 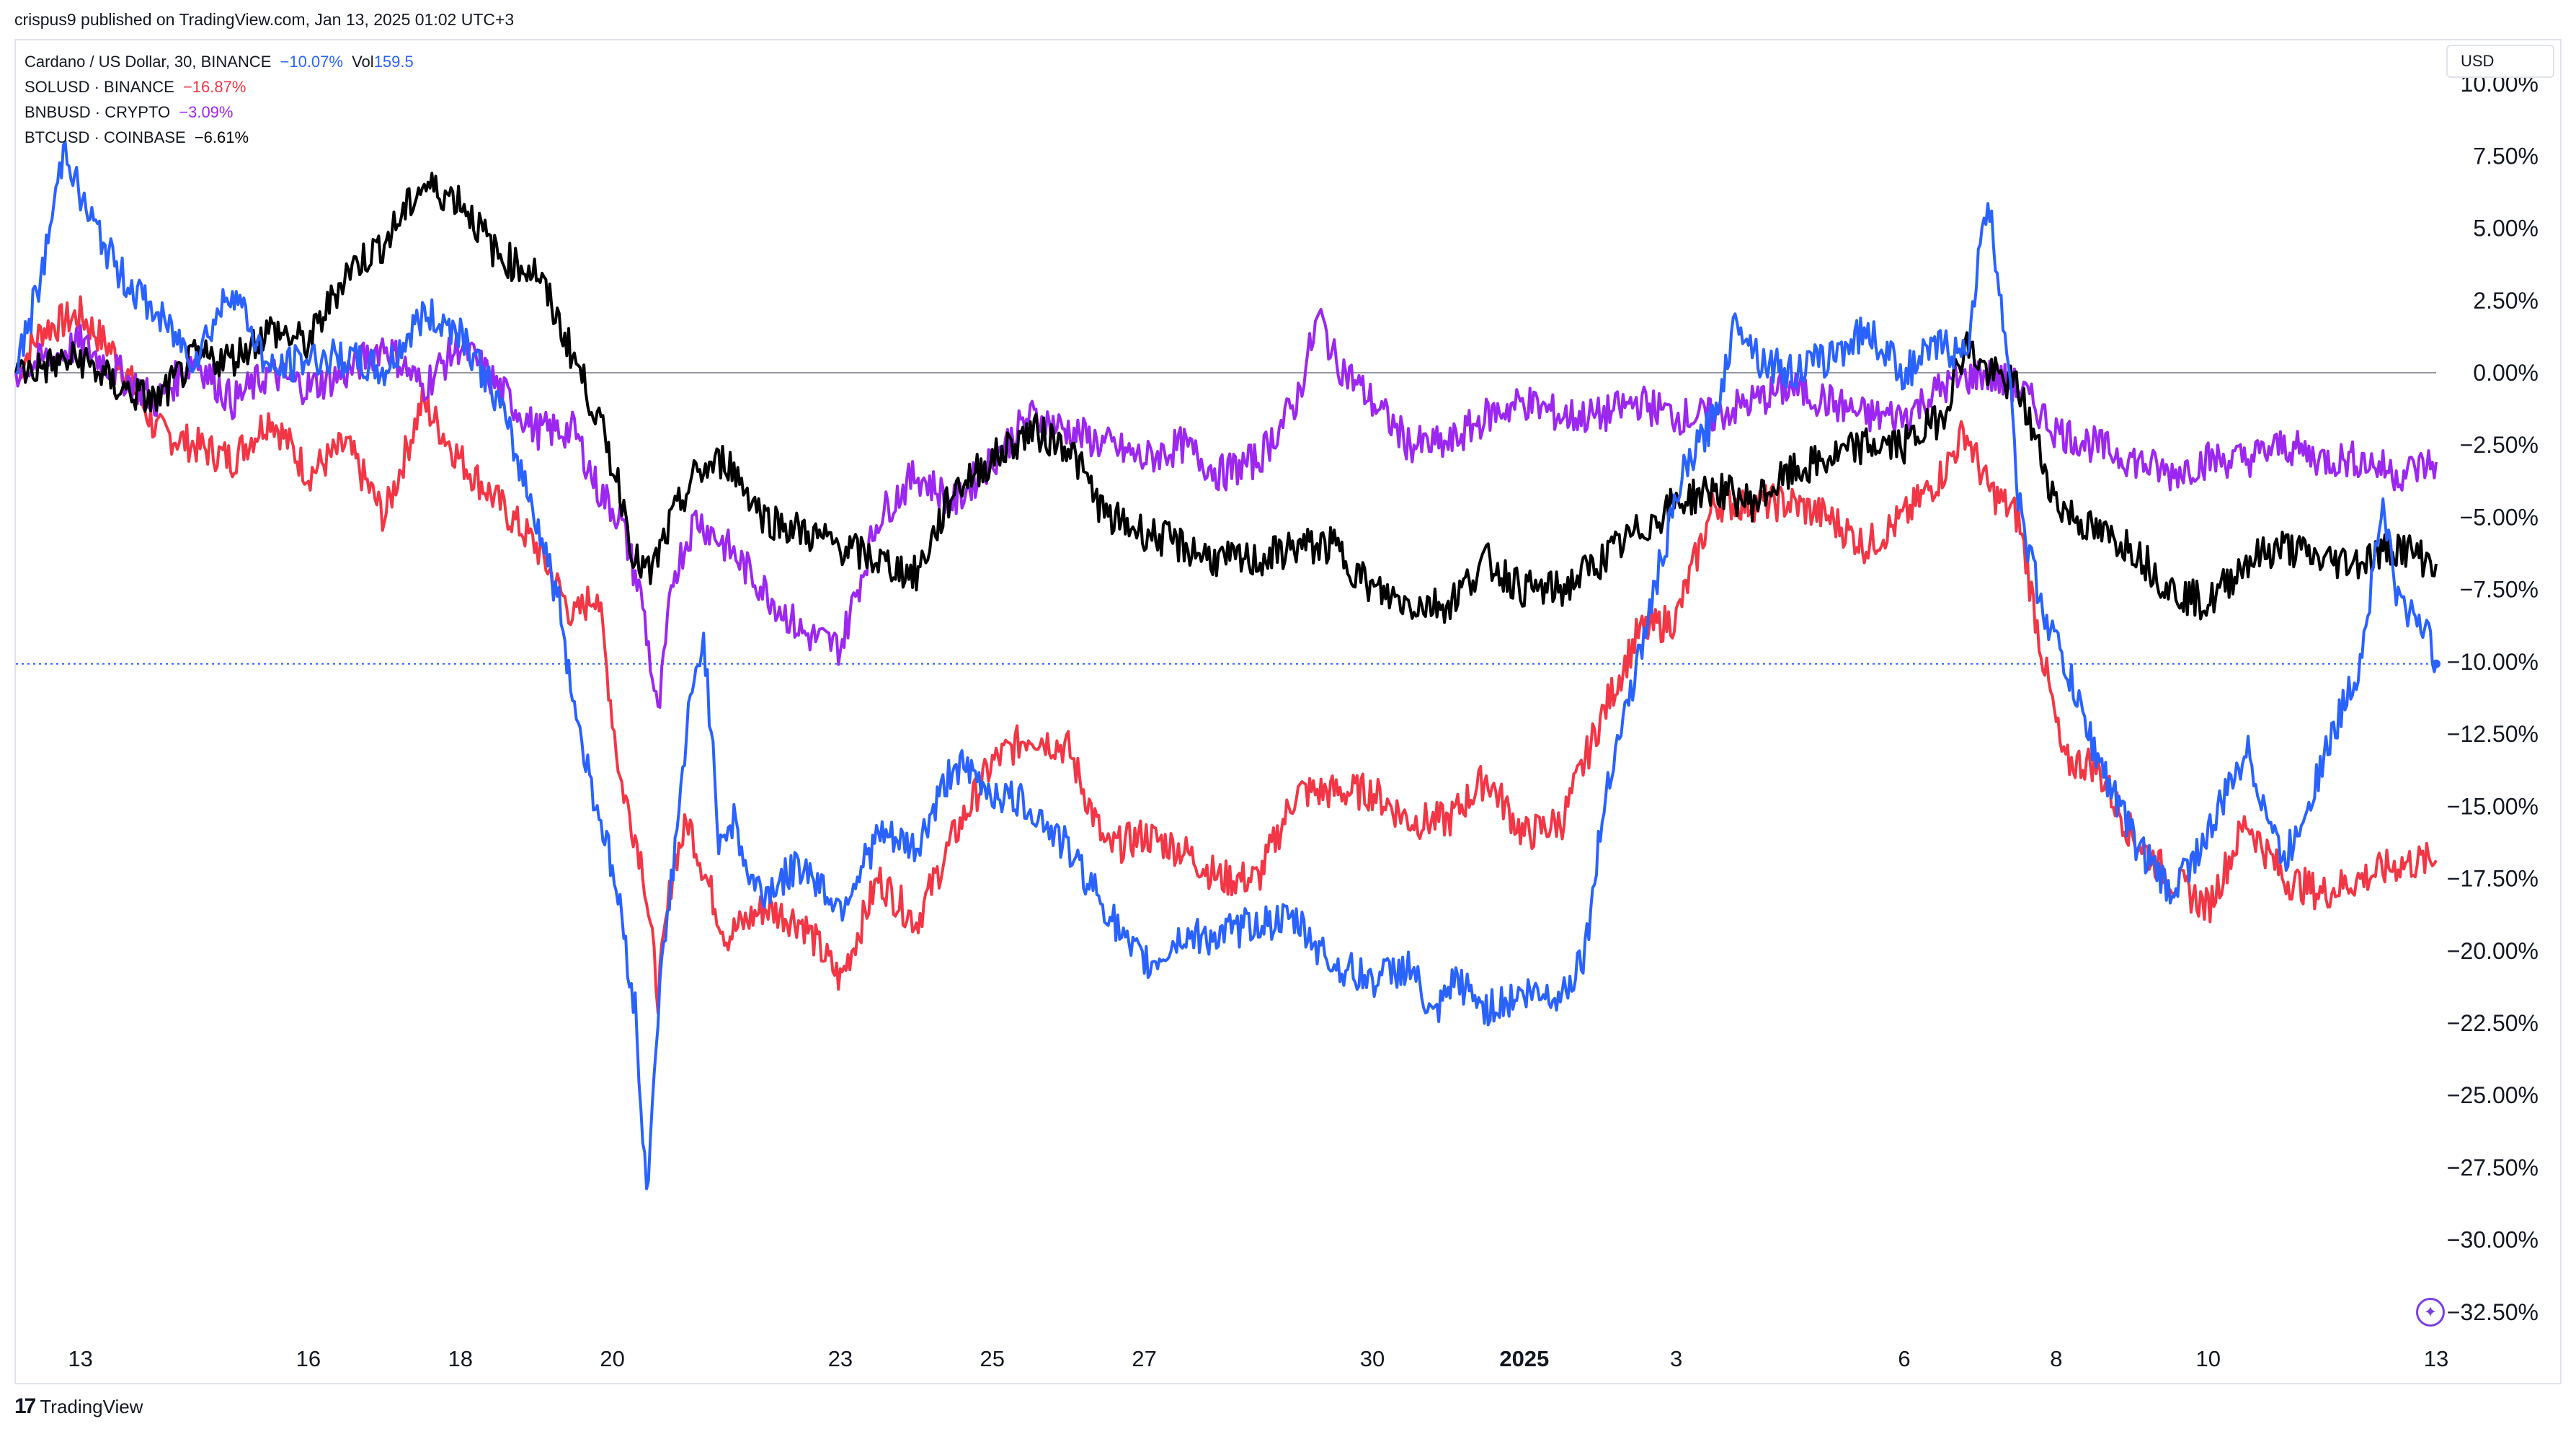 I want to click on y-tick-label: −32.50%, so click(x=2493, y=1312).